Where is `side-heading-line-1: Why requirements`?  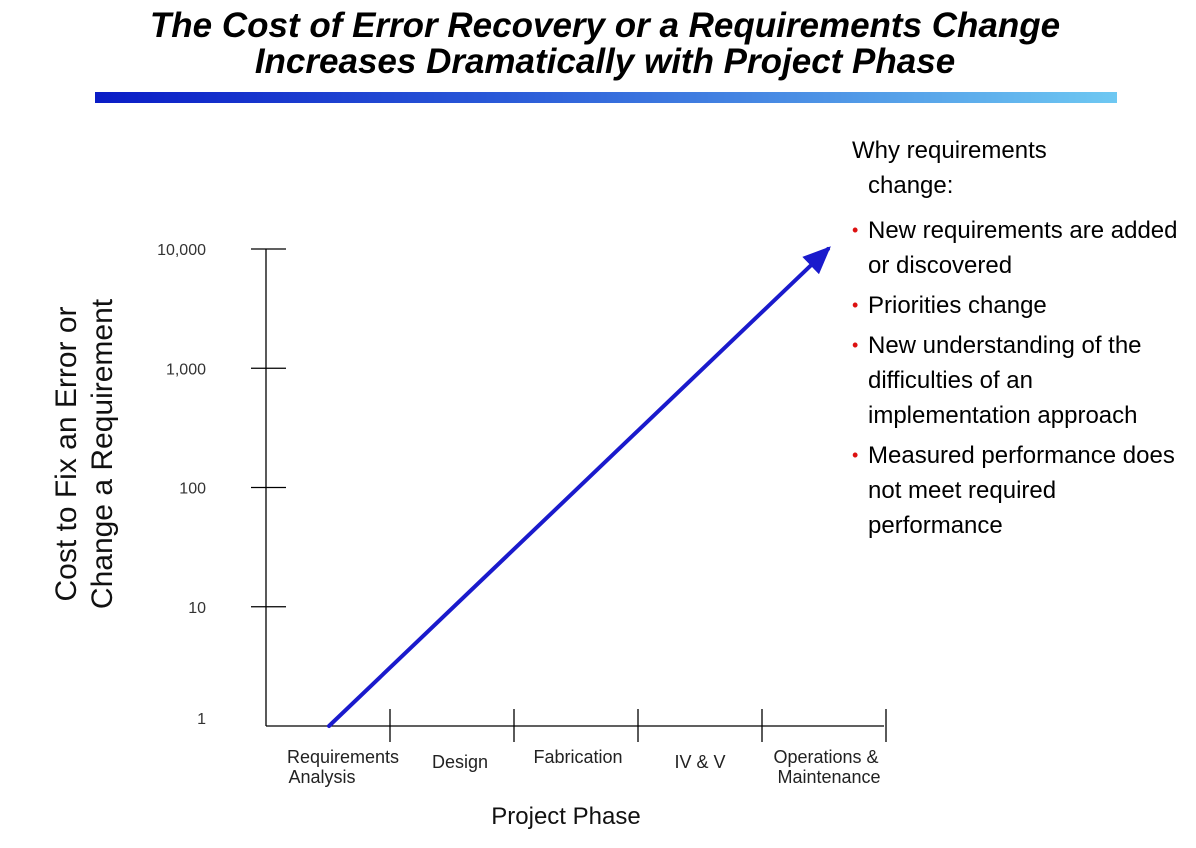
side-heading-line-1: Why requirements is located at coordinates (949, 150).